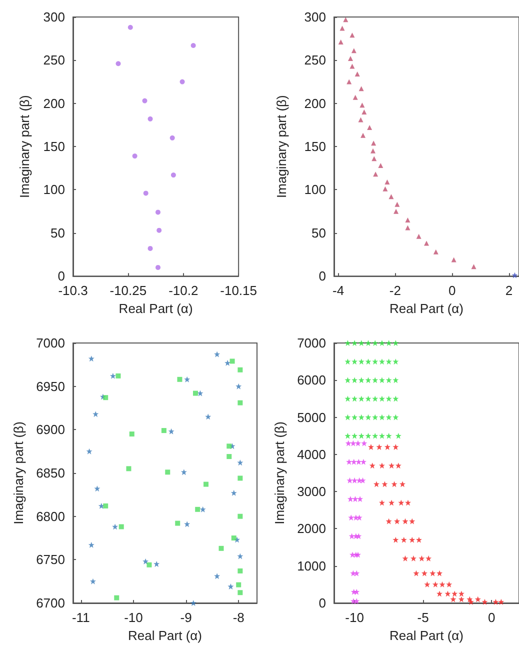 The image size is (519, 649). What do you see at coordinates (509, 290) in the screenshot?
I see `x-tick-label: 2` at bounding box center [509, 290].